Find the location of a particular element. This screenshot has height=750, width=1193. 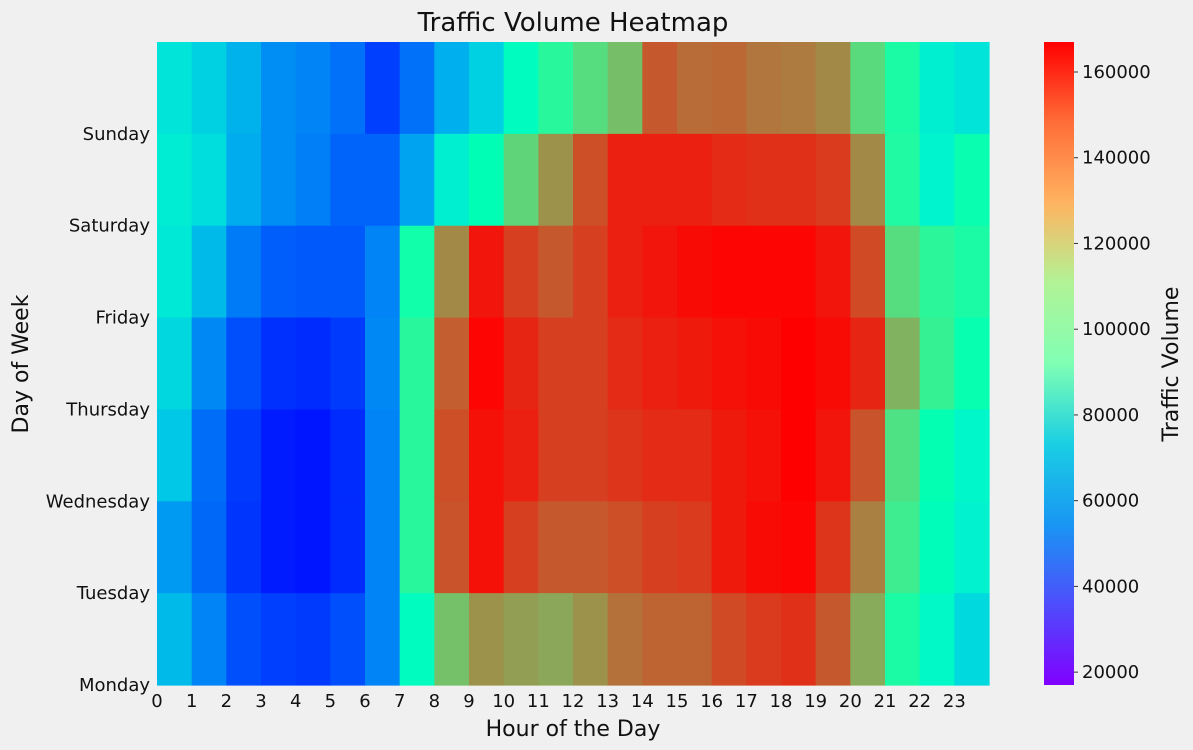

x-tick-label: 15 is located at coordinates (677, 701).